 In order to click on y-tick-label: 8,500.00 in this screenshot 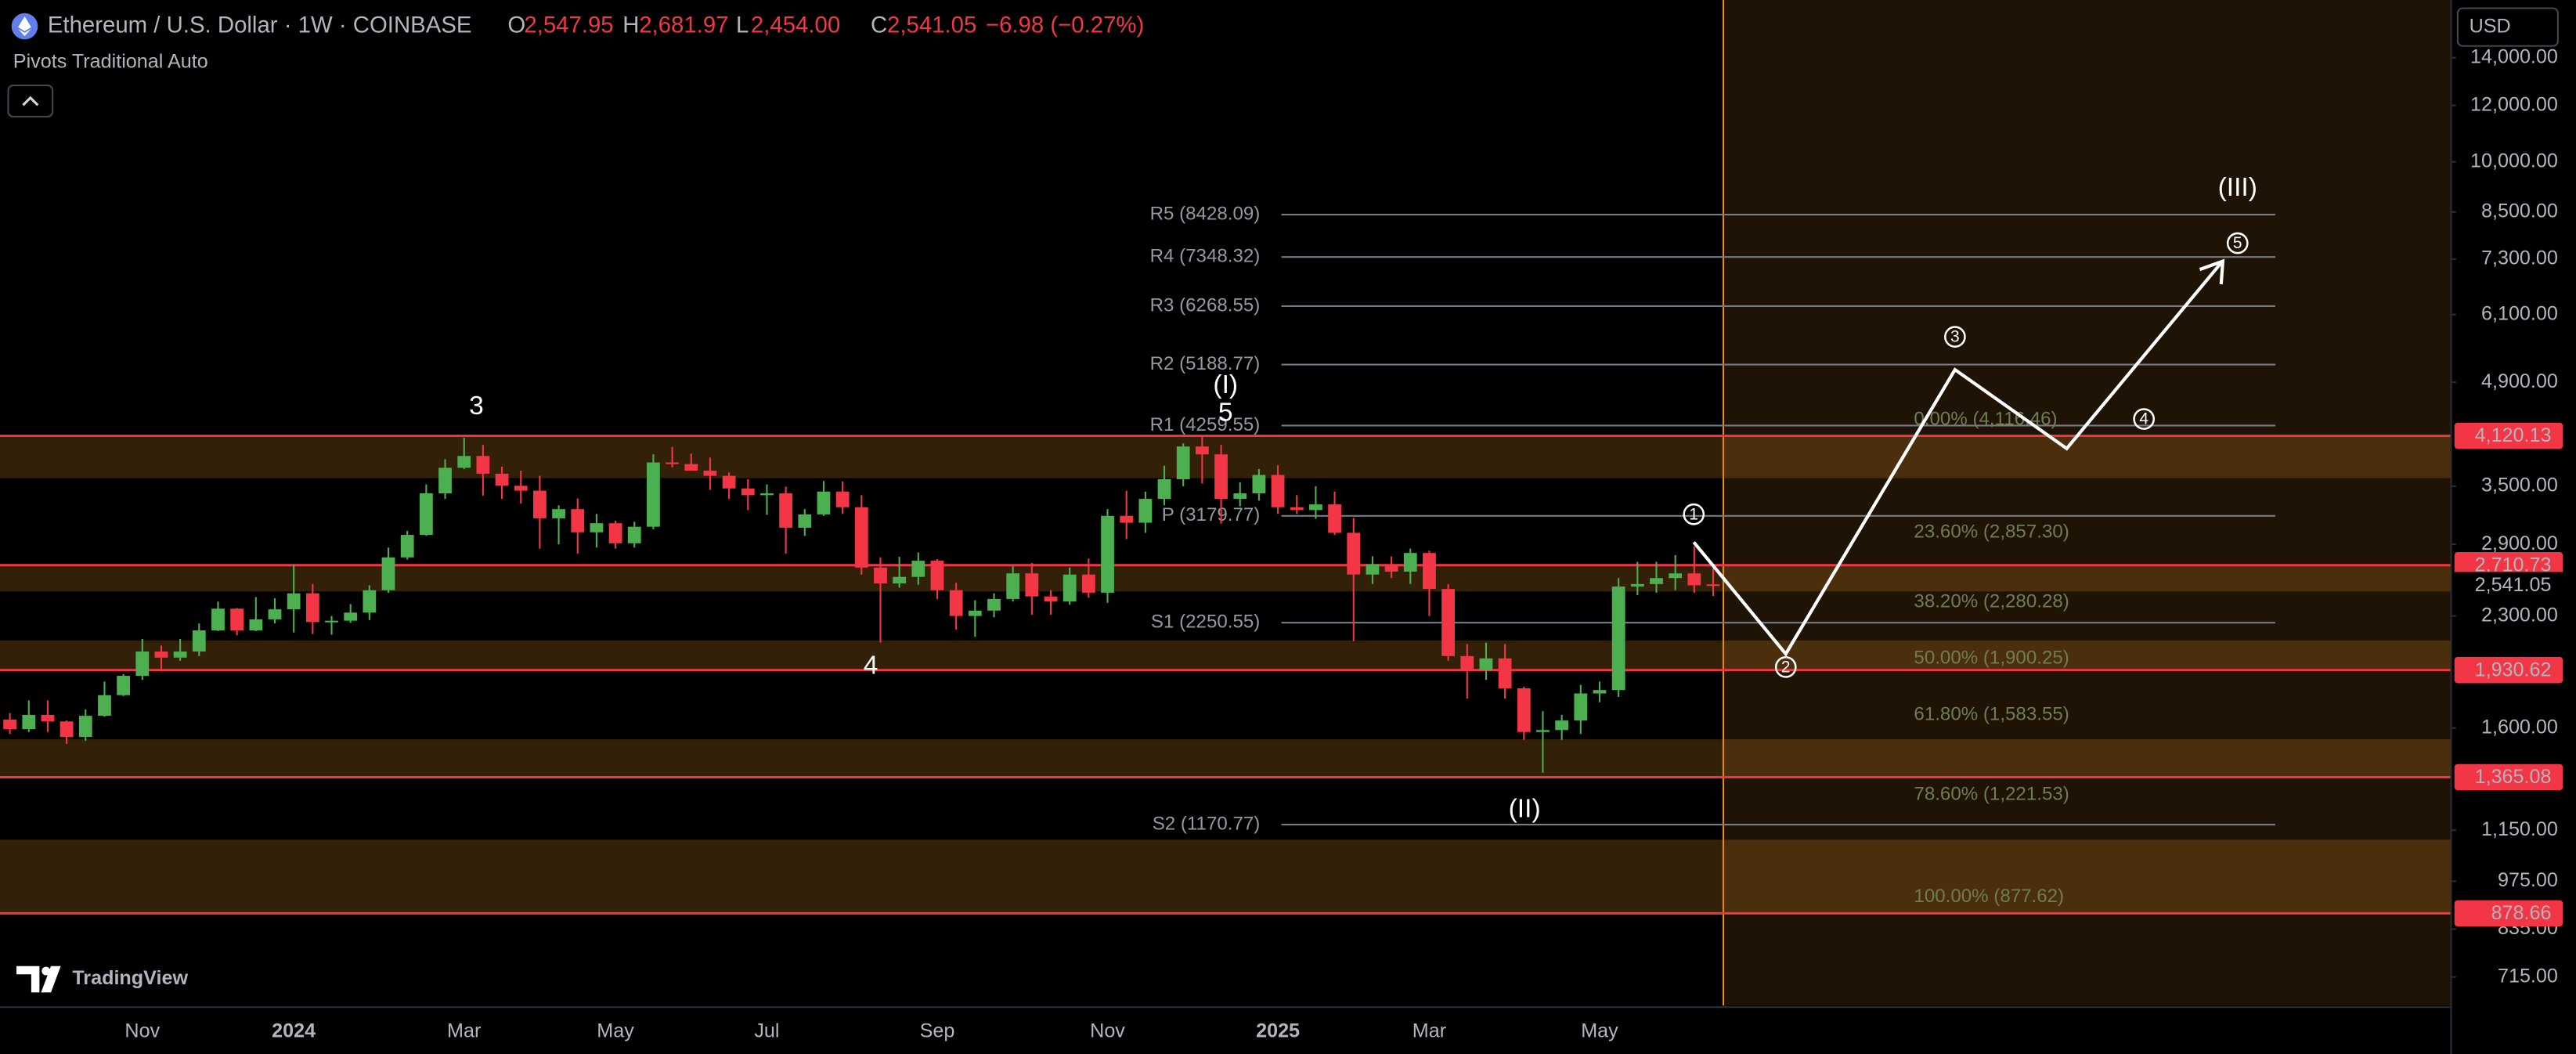, I will do `click(2519, 211)`.